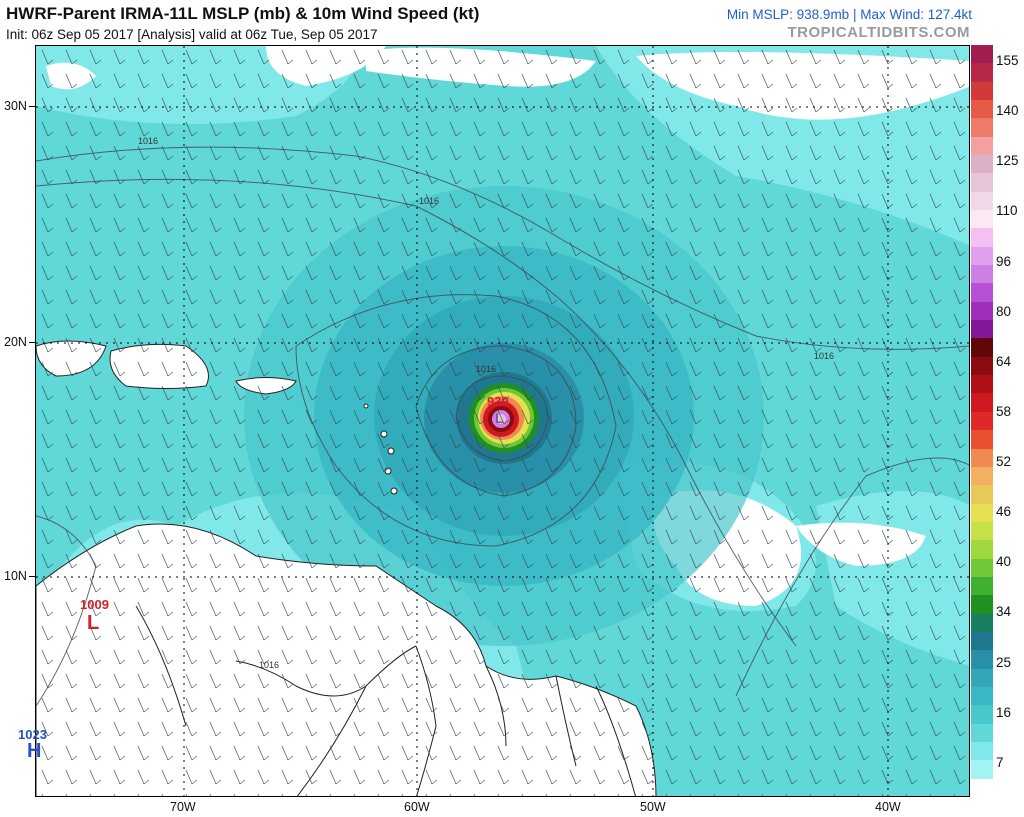 The image size is (1024, 817). What do you see at coordinates (1004, 411) in the screenshot?
I see `colorbar-label: 58` at bounding box center [1004, 411].